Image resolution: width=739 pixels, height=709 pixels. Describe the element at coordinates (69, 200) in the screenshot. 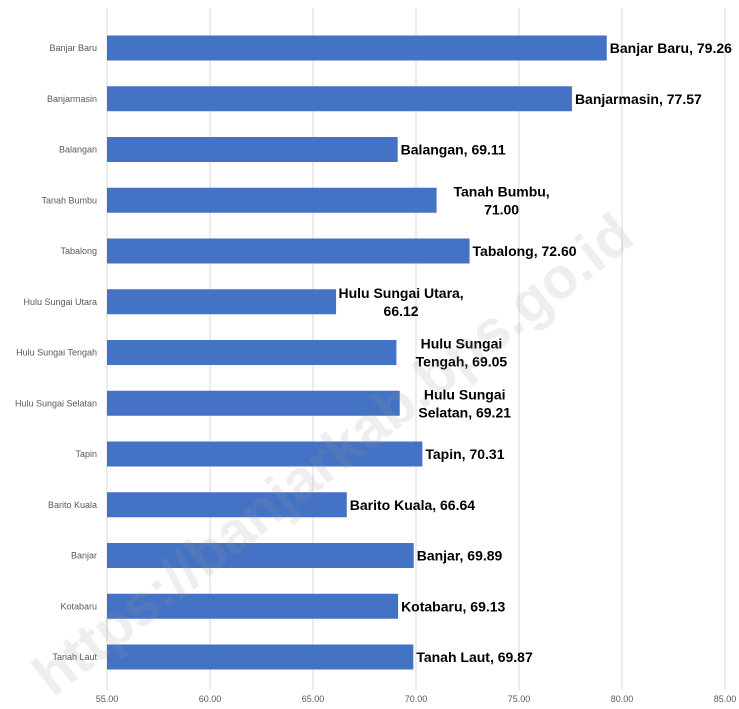

I see `category-label: Tanah Bumbu` at that location.